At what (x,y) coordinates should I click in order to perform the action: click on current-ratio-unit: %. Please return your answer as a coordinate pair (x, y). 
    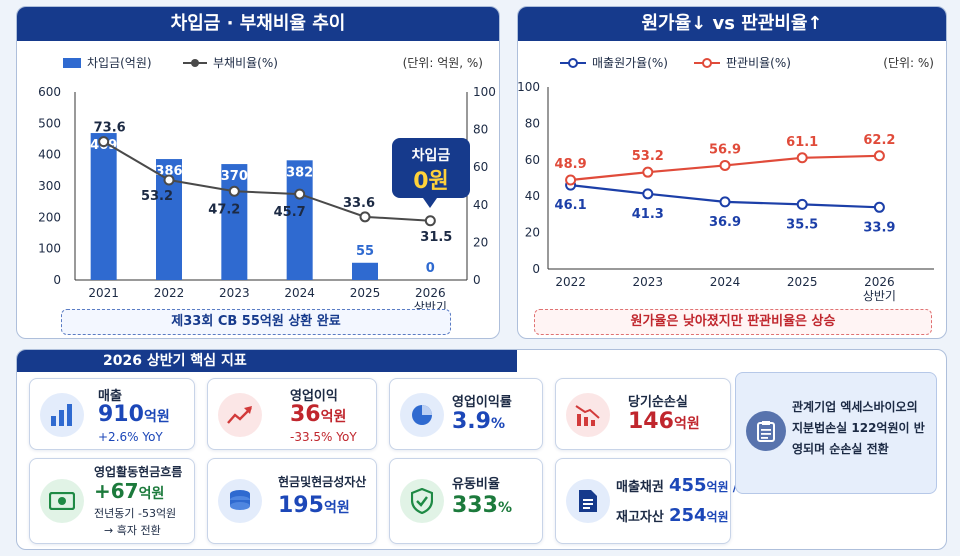
    Looking at the image, I should click on (504, 508).